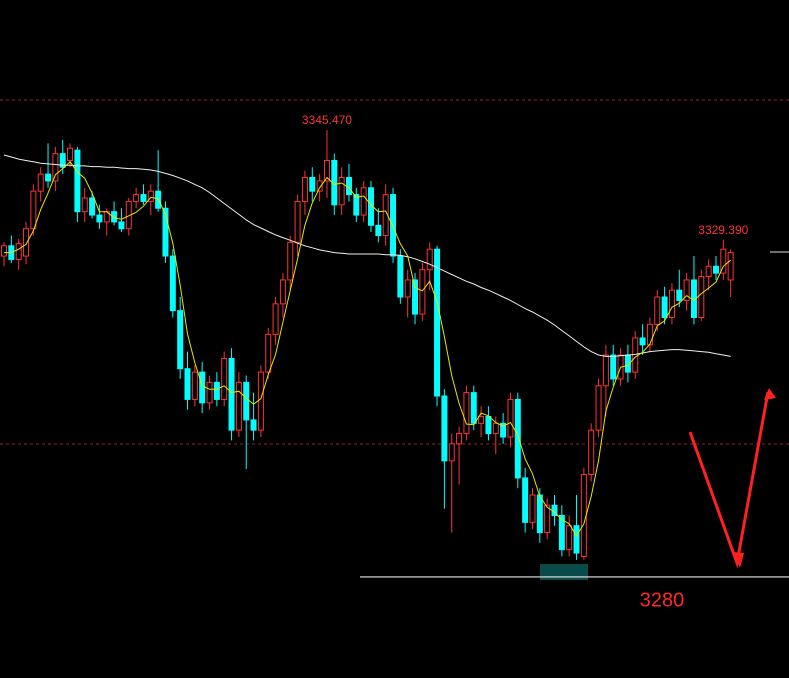 This screenshot has width=789, height=678. I want to click on price-annotation: 3329.390, so click(723, 230).